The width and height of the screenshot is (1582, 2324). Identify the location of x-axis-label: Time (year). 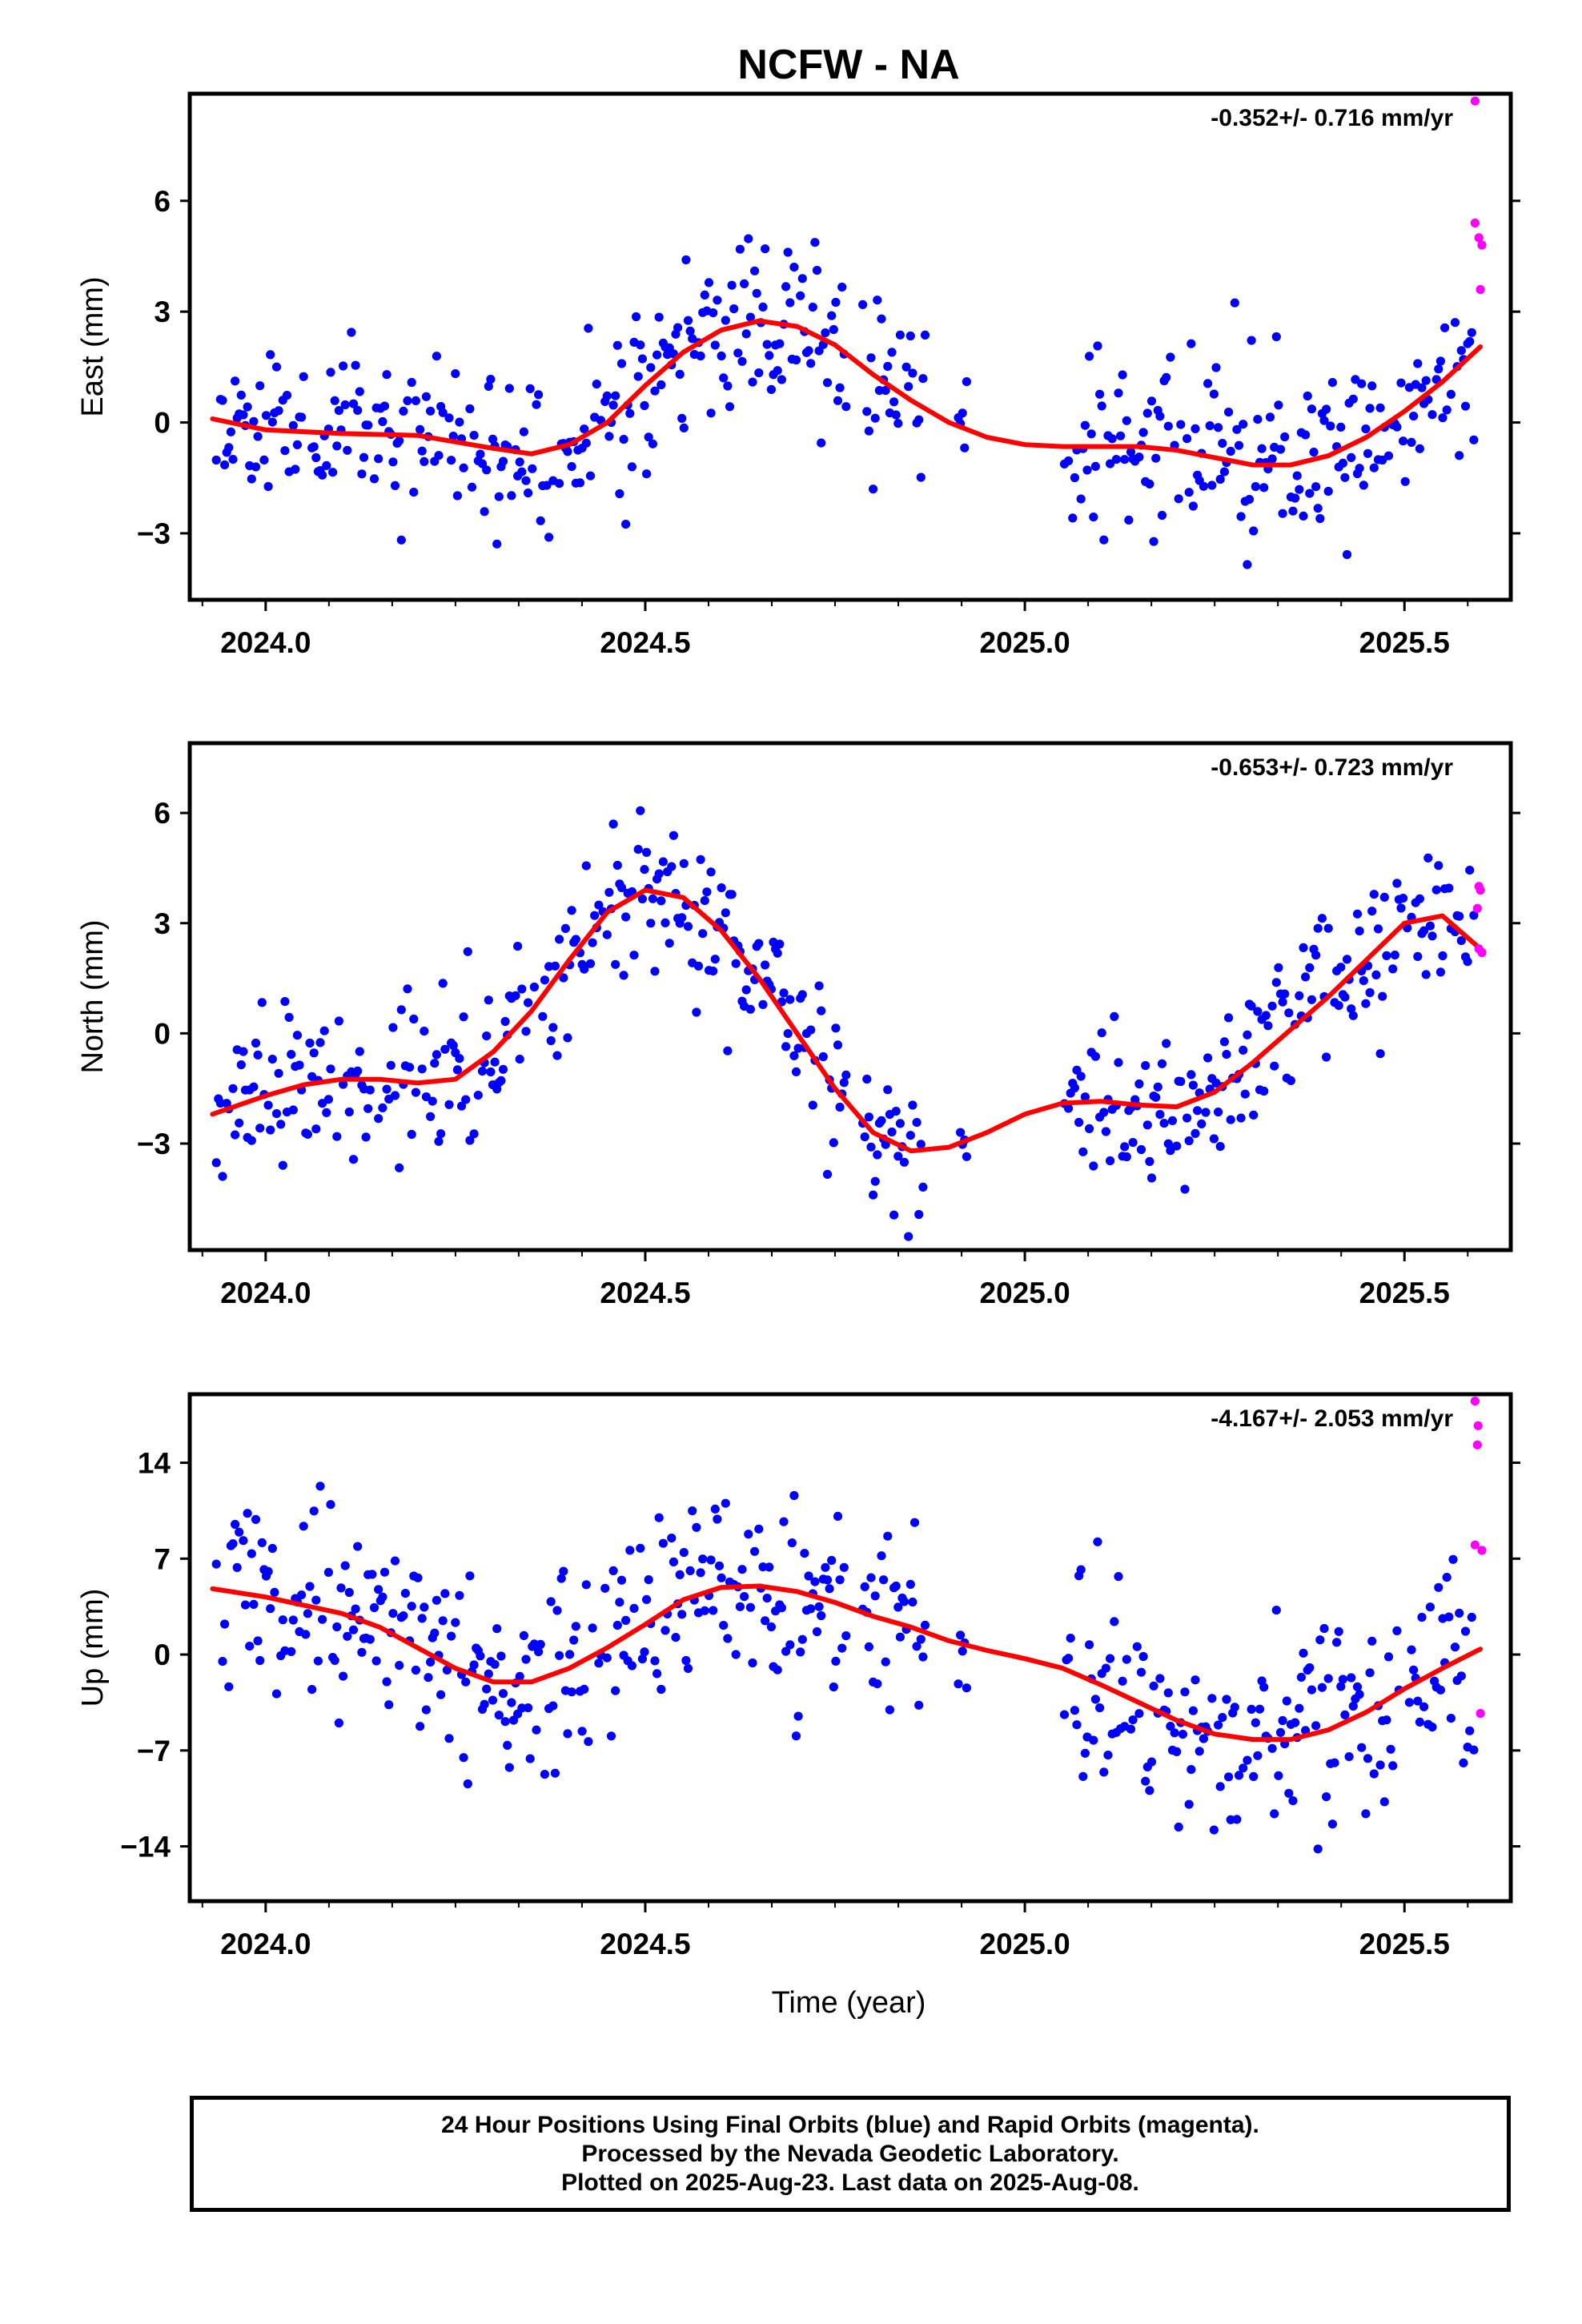
(849, 2003).